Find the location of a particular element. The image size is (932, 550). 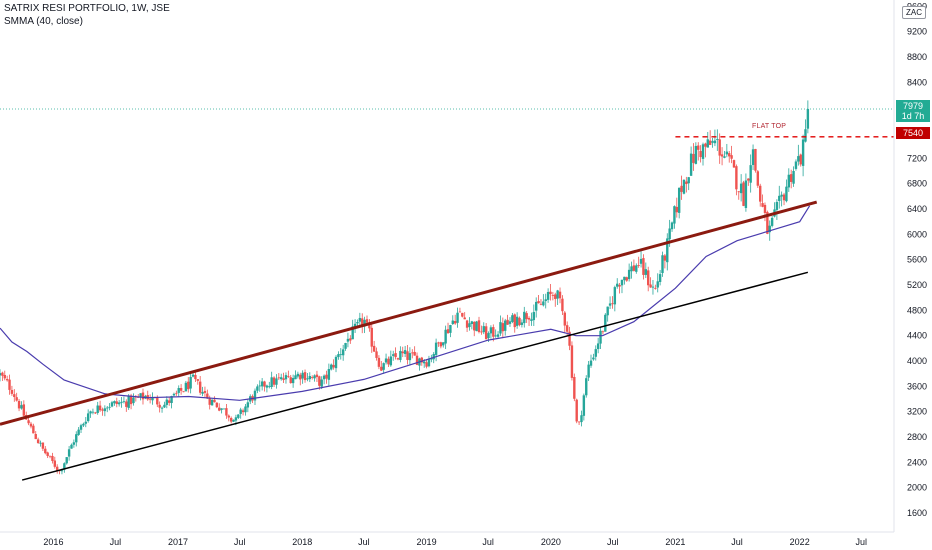

y-tick-label: 2400 is located at coordinates (917, 462).